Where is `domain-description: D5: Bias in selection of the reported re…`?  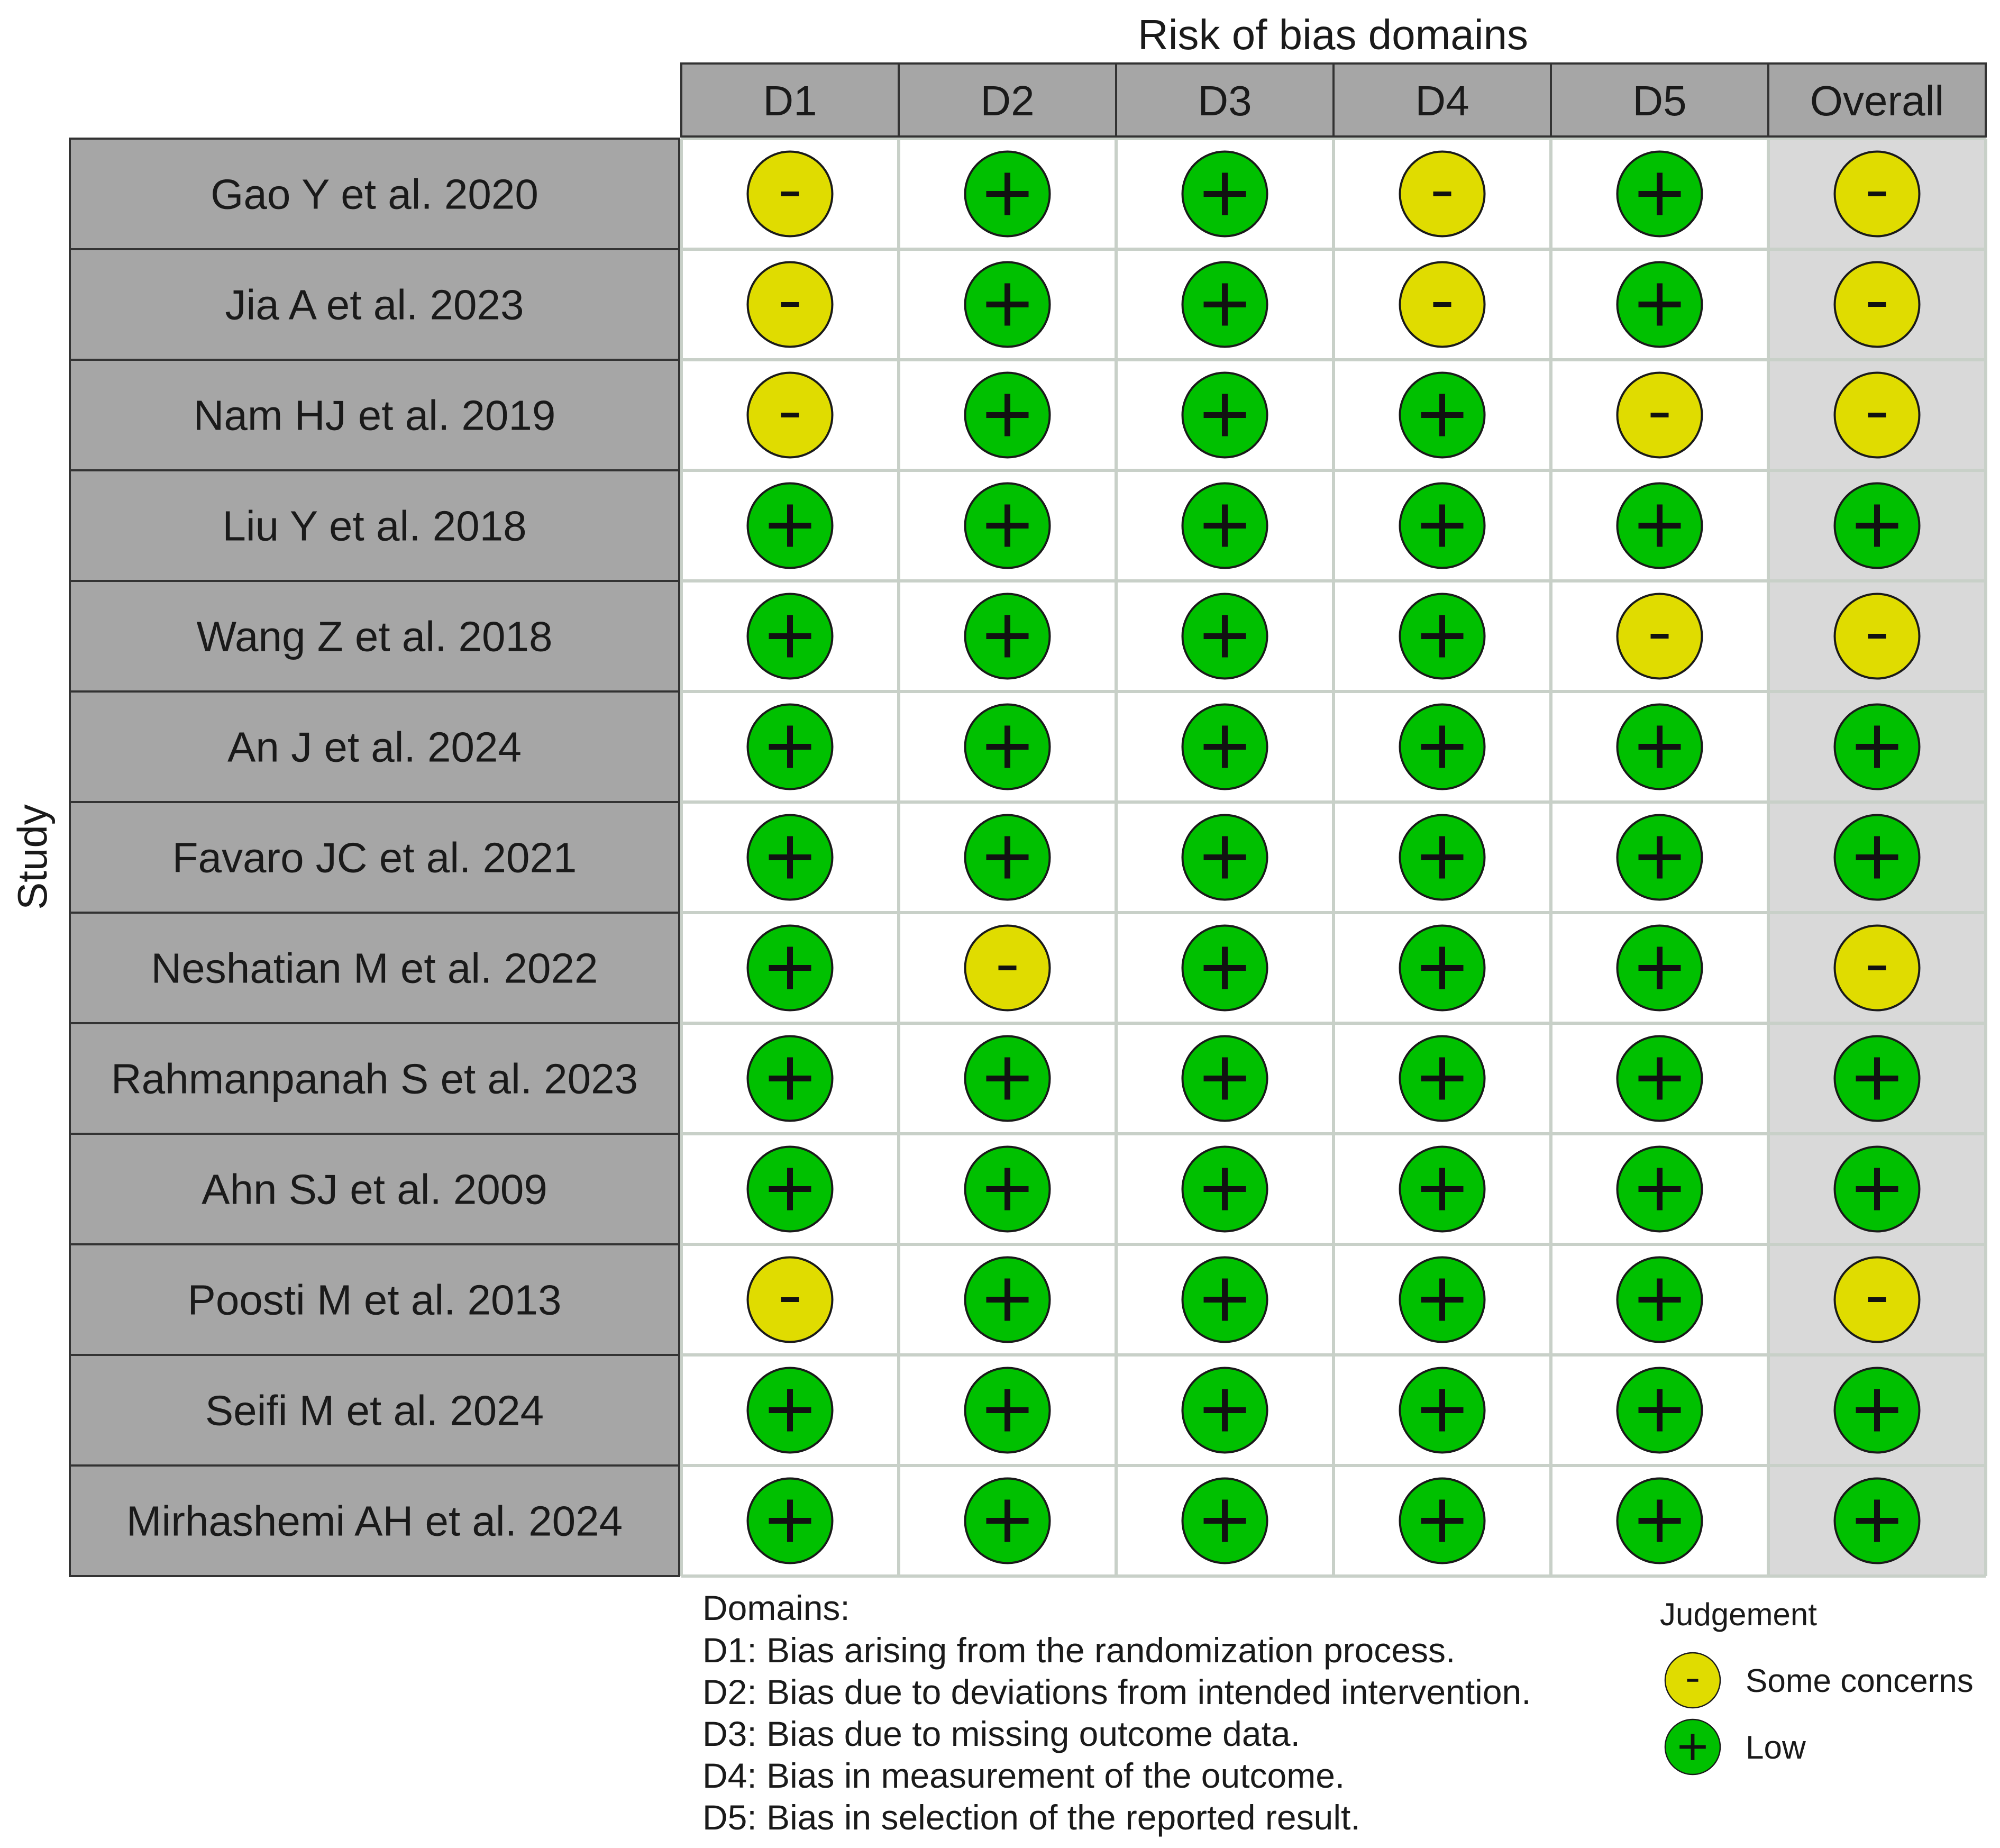 domain-description: D5: Bias in selection of the reported re… is located at coordinates (1031, 1817).